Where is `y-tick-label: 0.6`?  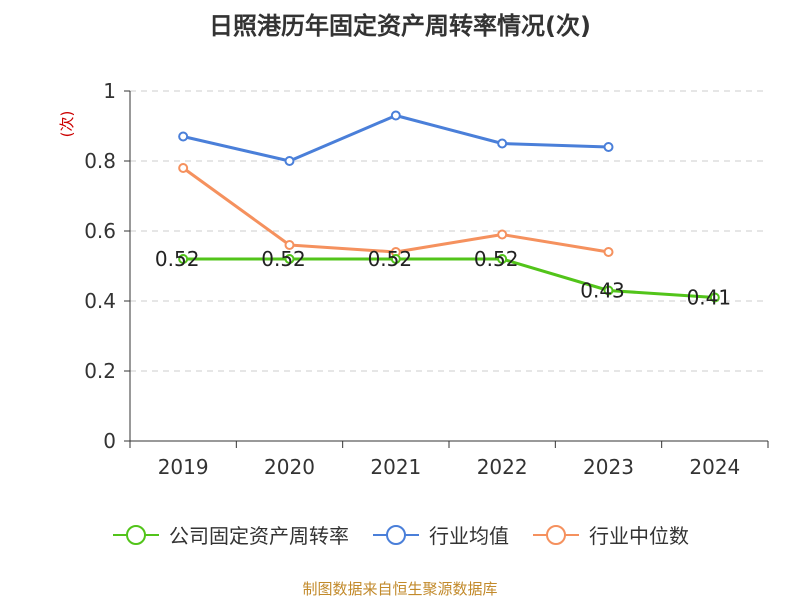
y-tick-label: 0.6 is located at coordinates (100, 231).